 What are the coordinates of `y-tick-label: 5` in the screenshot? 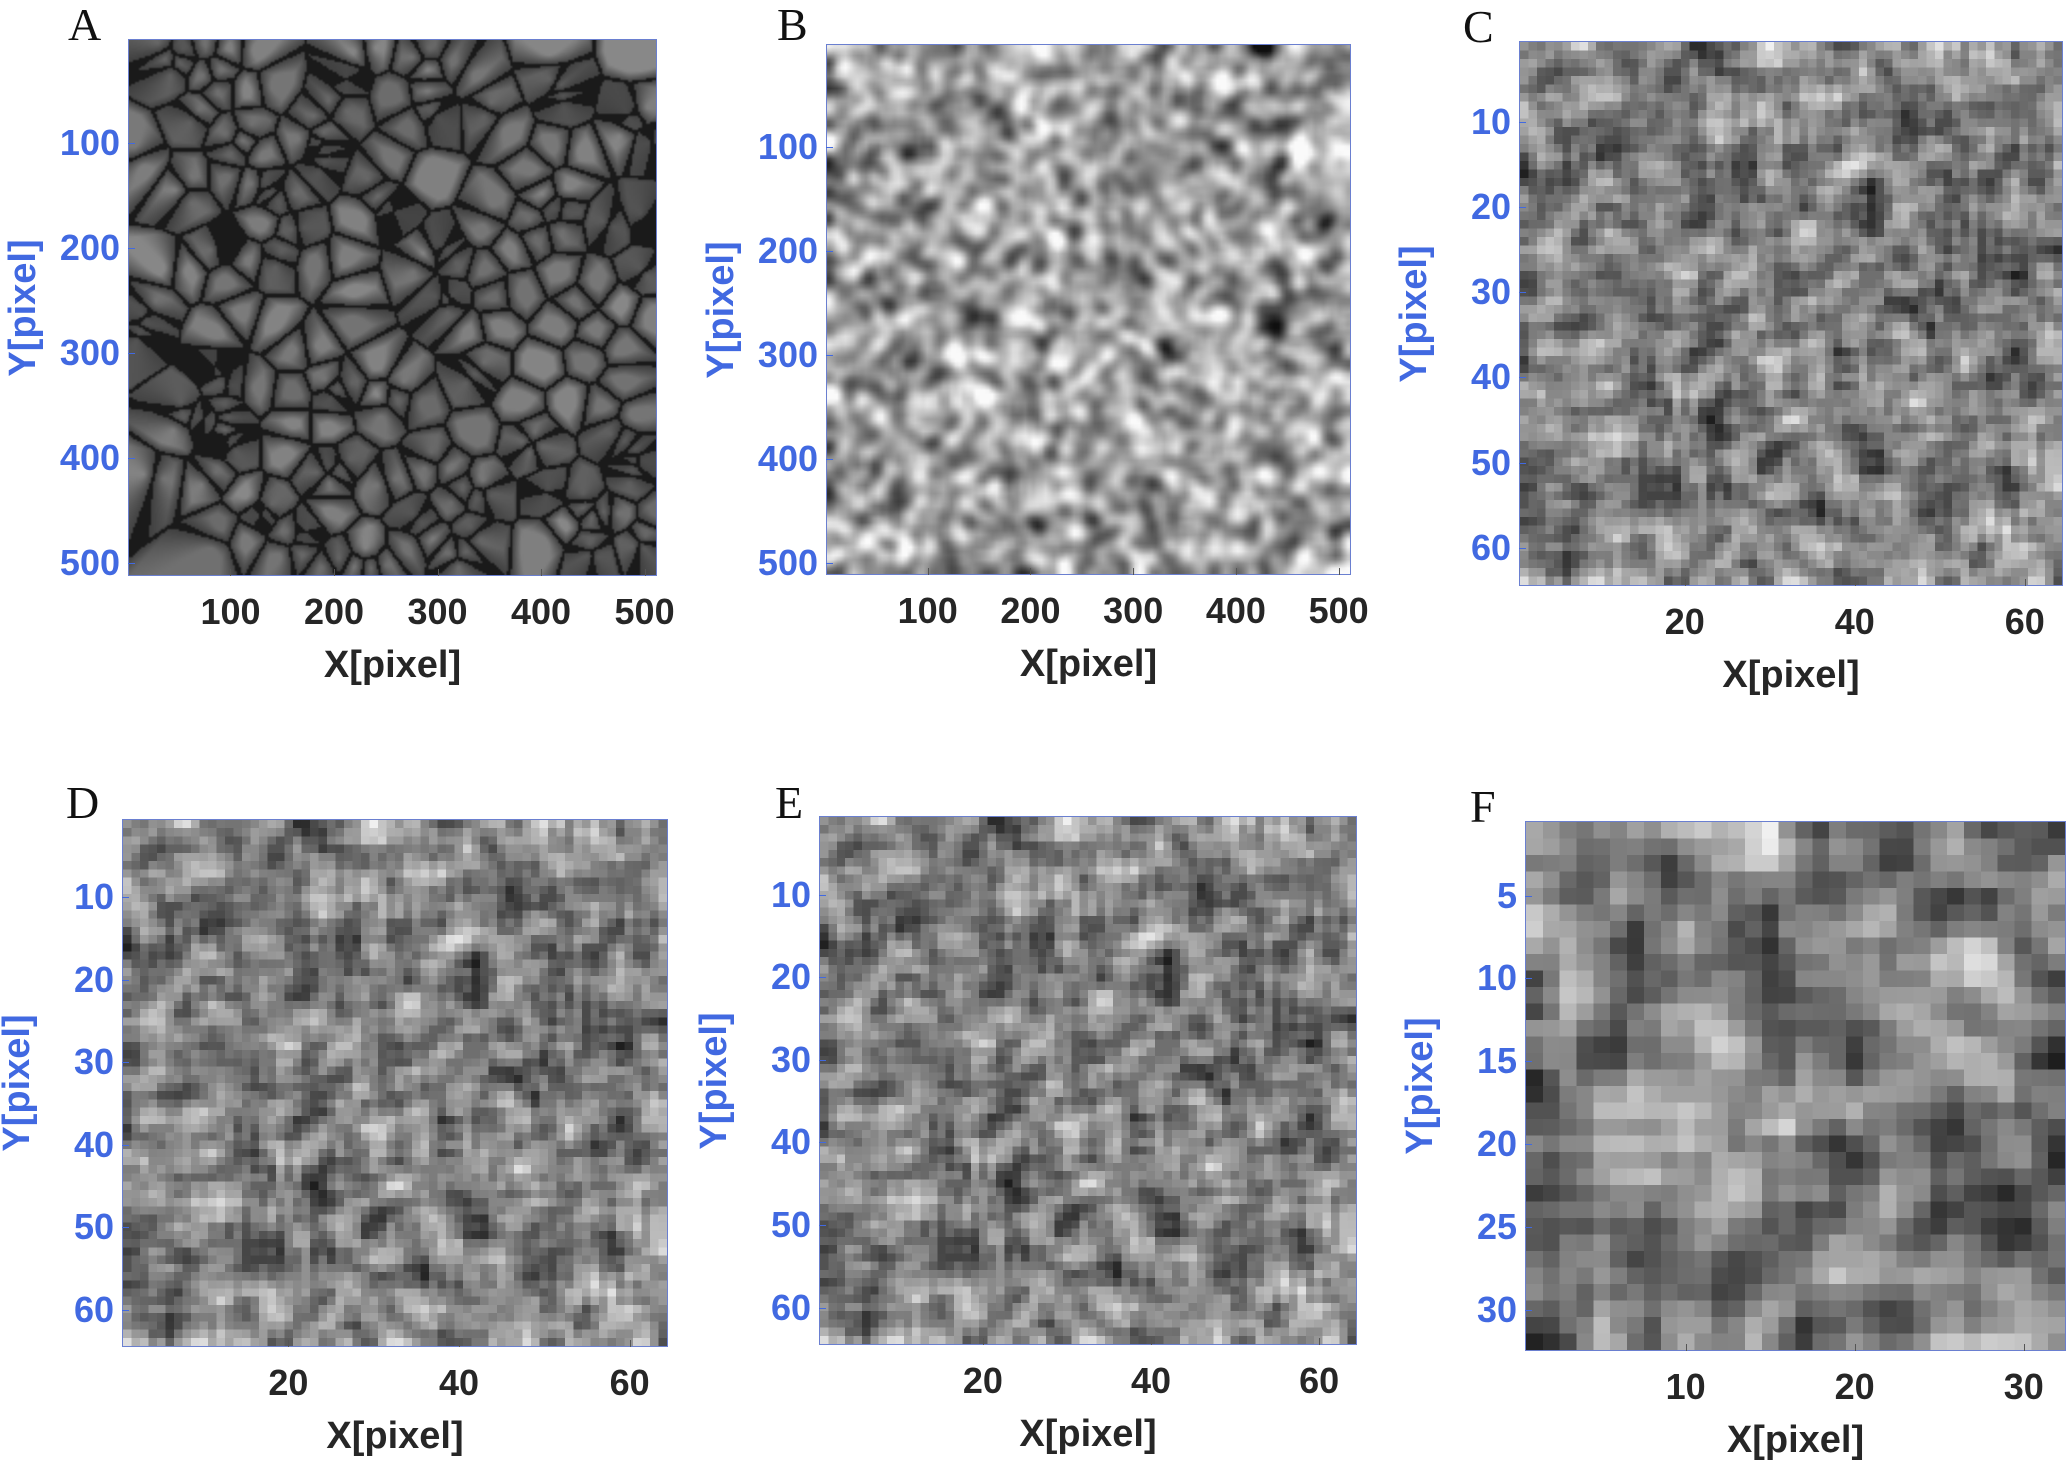 It's located at (1506, 895).